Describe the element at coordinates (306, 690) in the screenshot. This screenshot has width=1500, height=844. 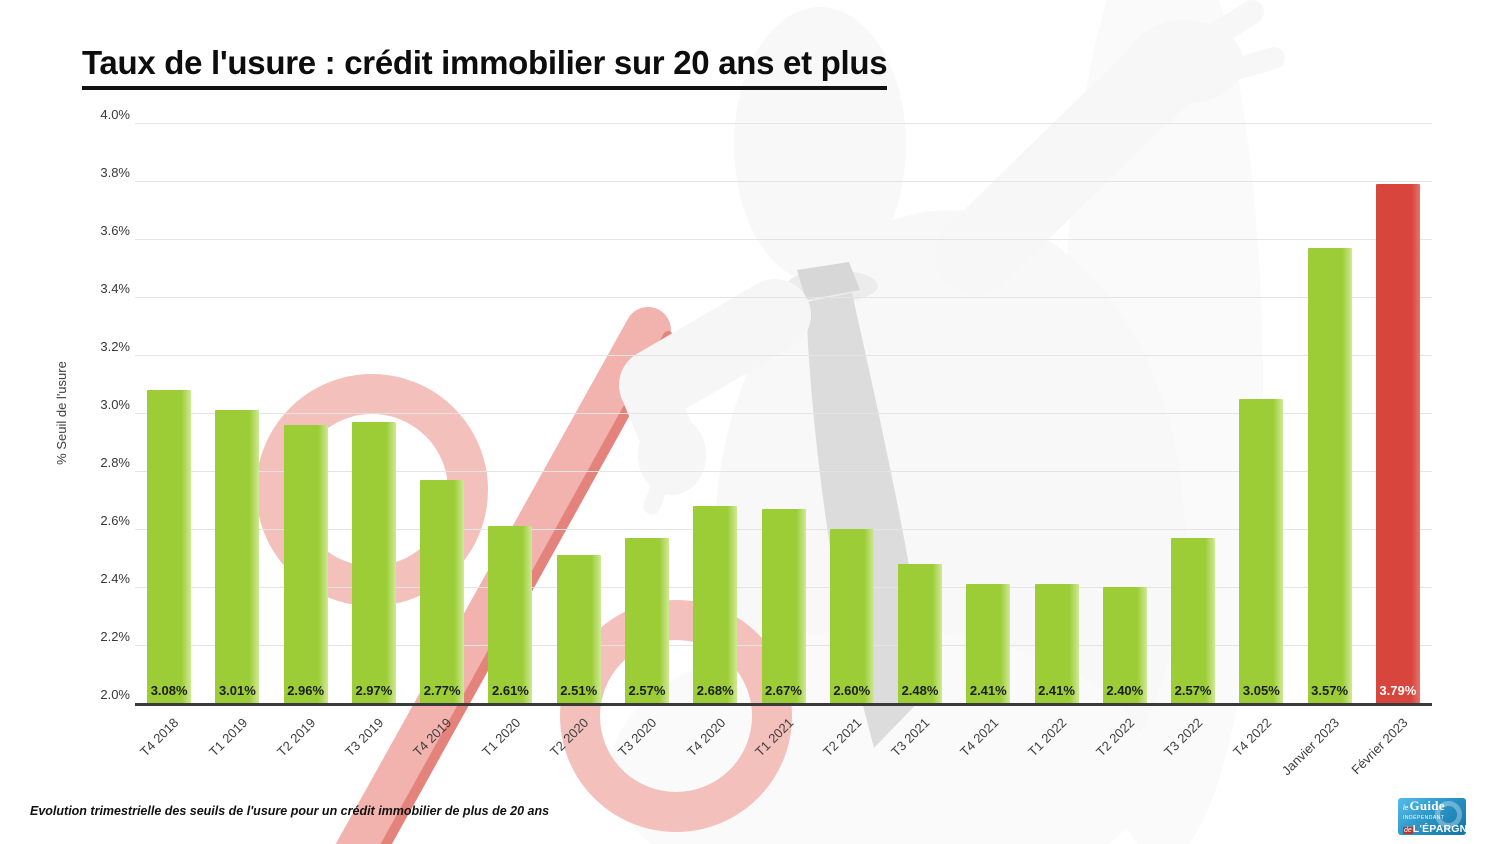
I see `bar-value-label: 2.96%` at that location.